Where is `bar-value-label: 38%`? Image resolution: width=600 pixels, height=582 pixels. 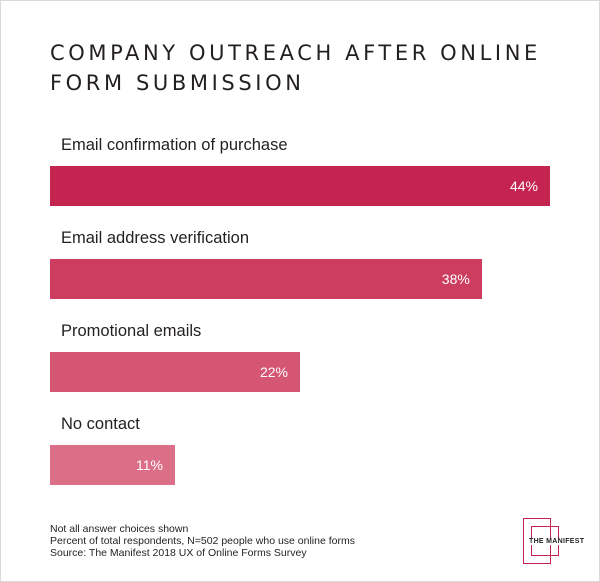 bar-value-label: 38% is located at coordinates (455, 279).